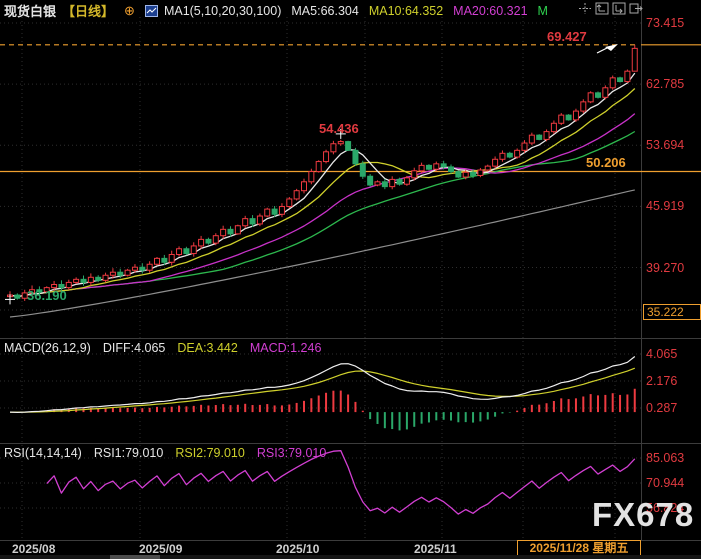  Describe the element at coordinates (322, 384) in the screenshot. I see `macd-lines` at that location.